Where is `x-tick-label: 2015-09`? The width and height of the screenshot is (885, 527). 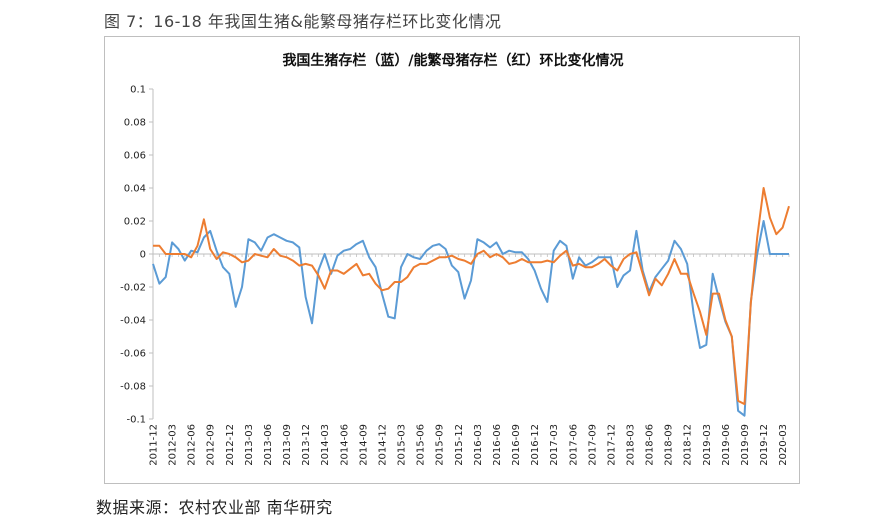 x-tick-label: 2015-09 is located at coordinates (440, 445).